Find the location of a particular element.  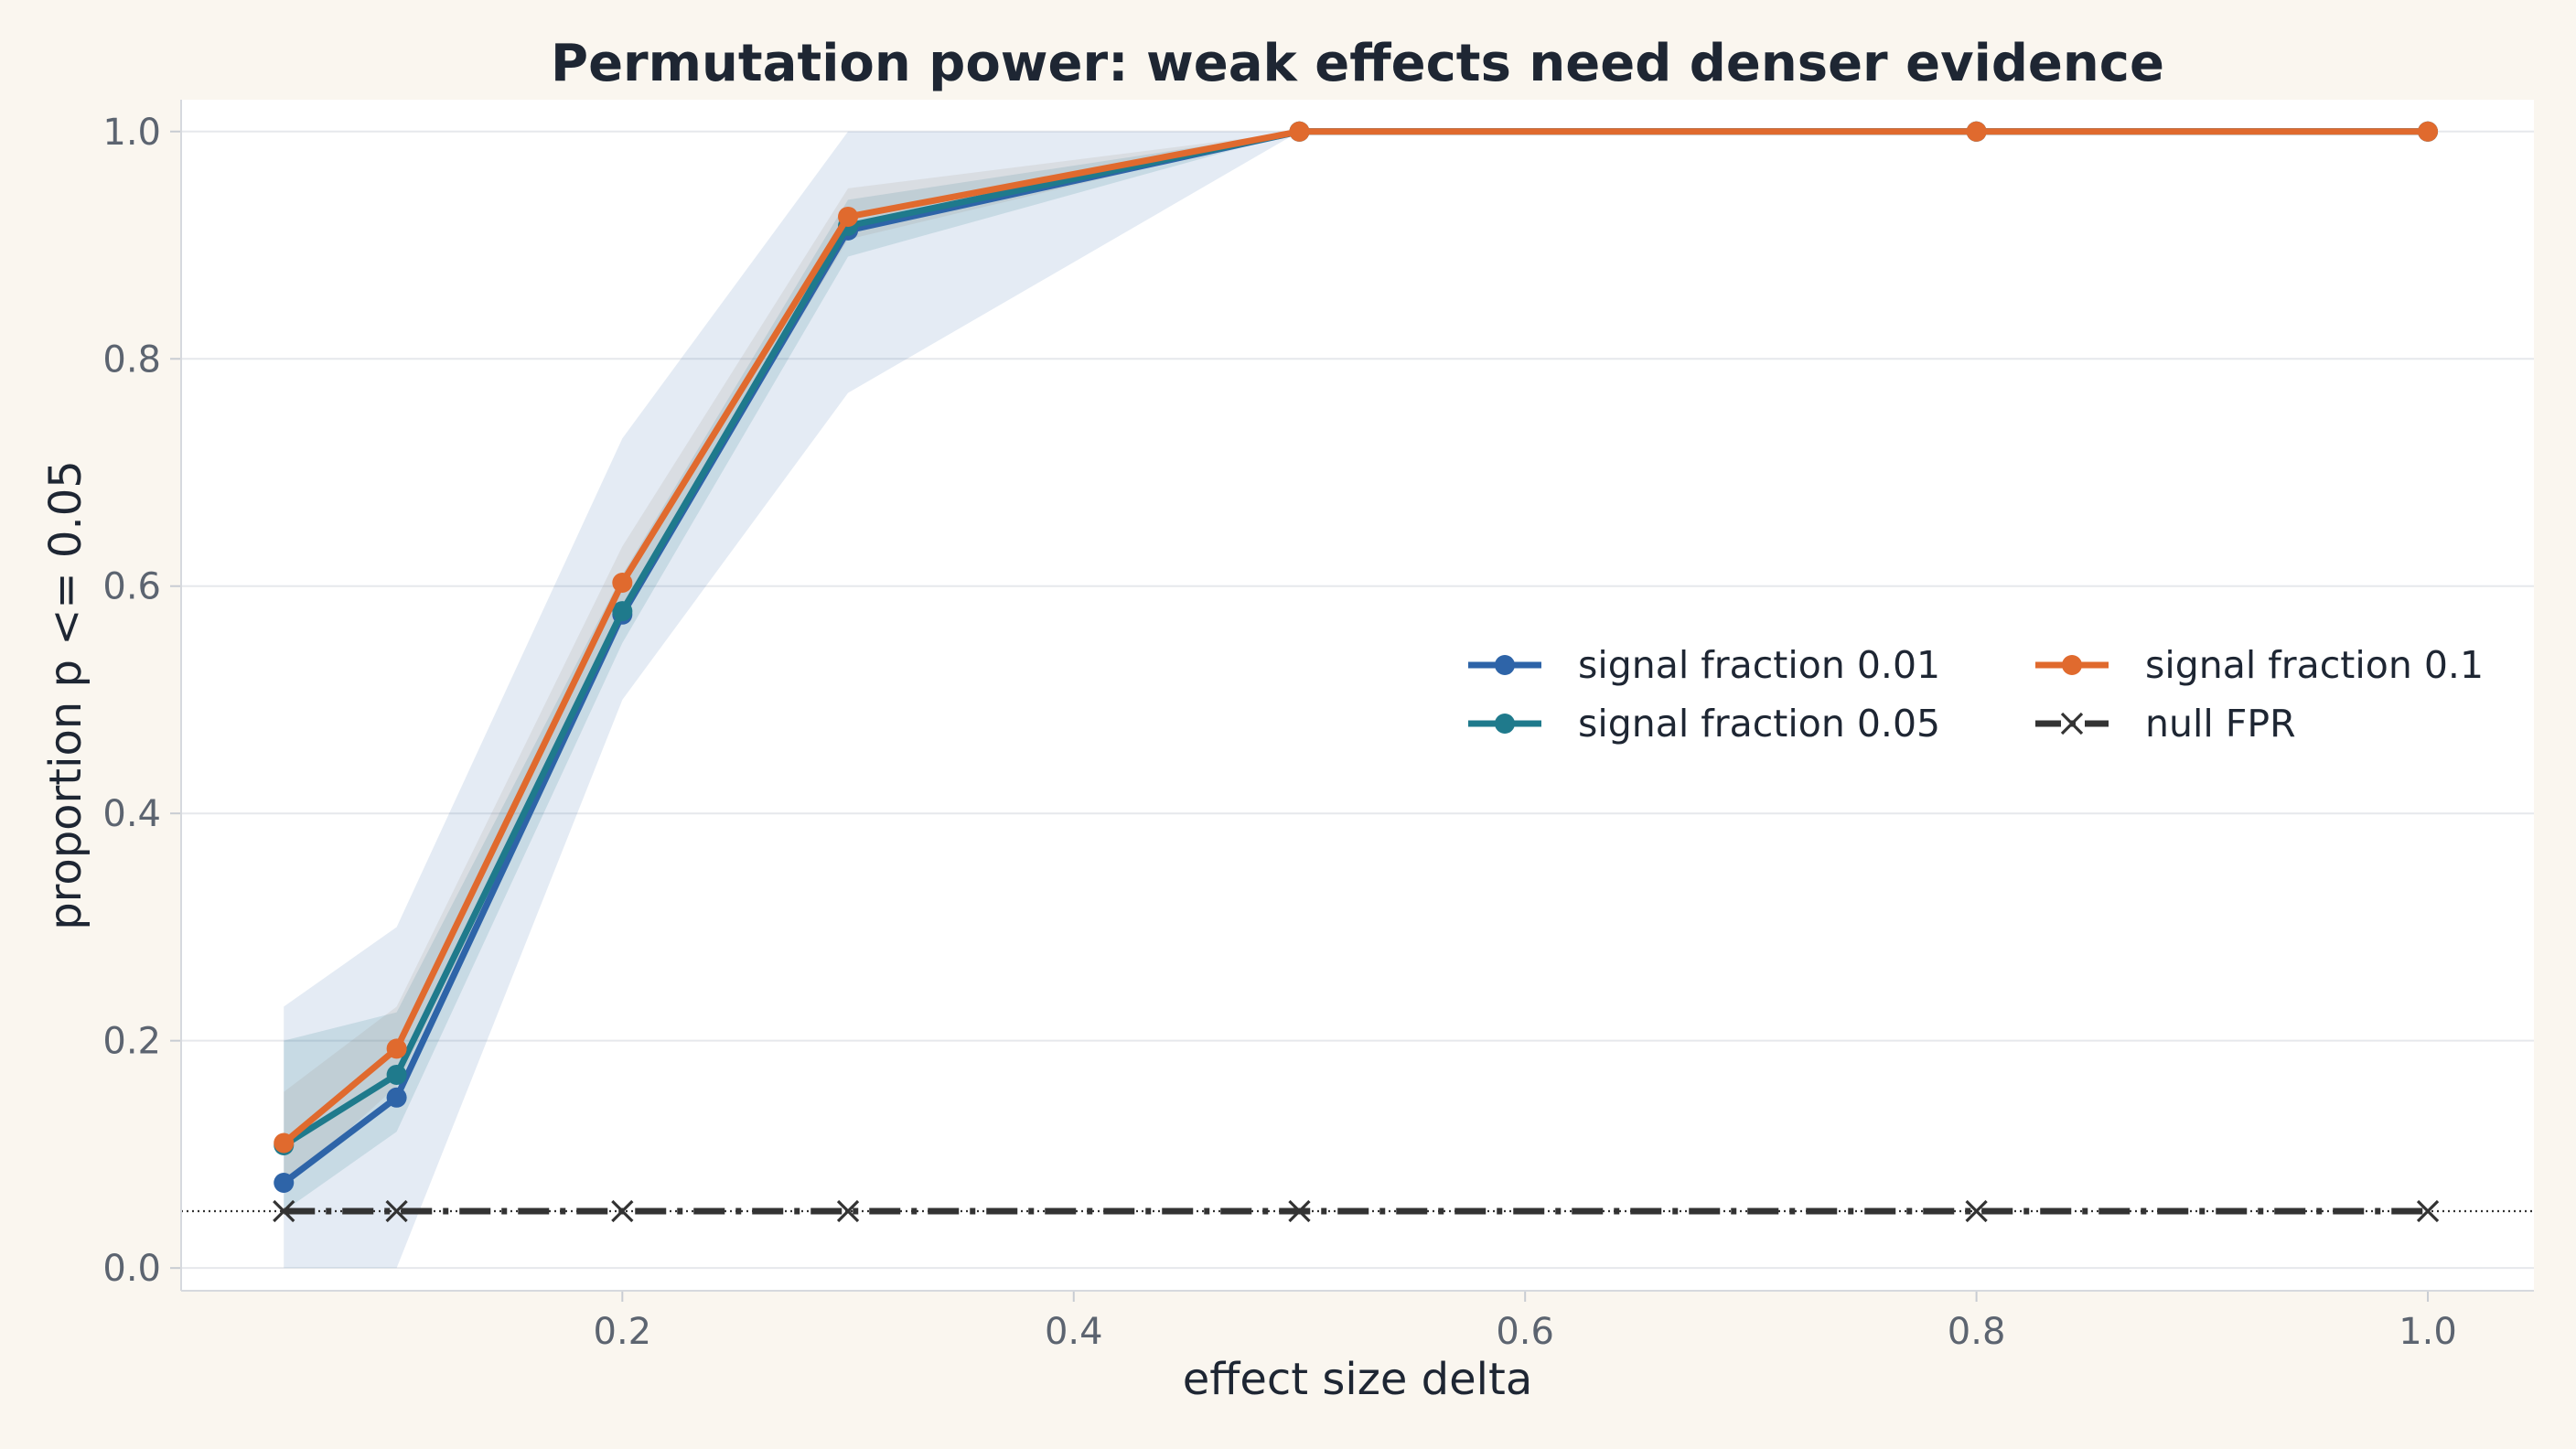

legend-marker-null-fpr is located at coordinates (2072, 724).